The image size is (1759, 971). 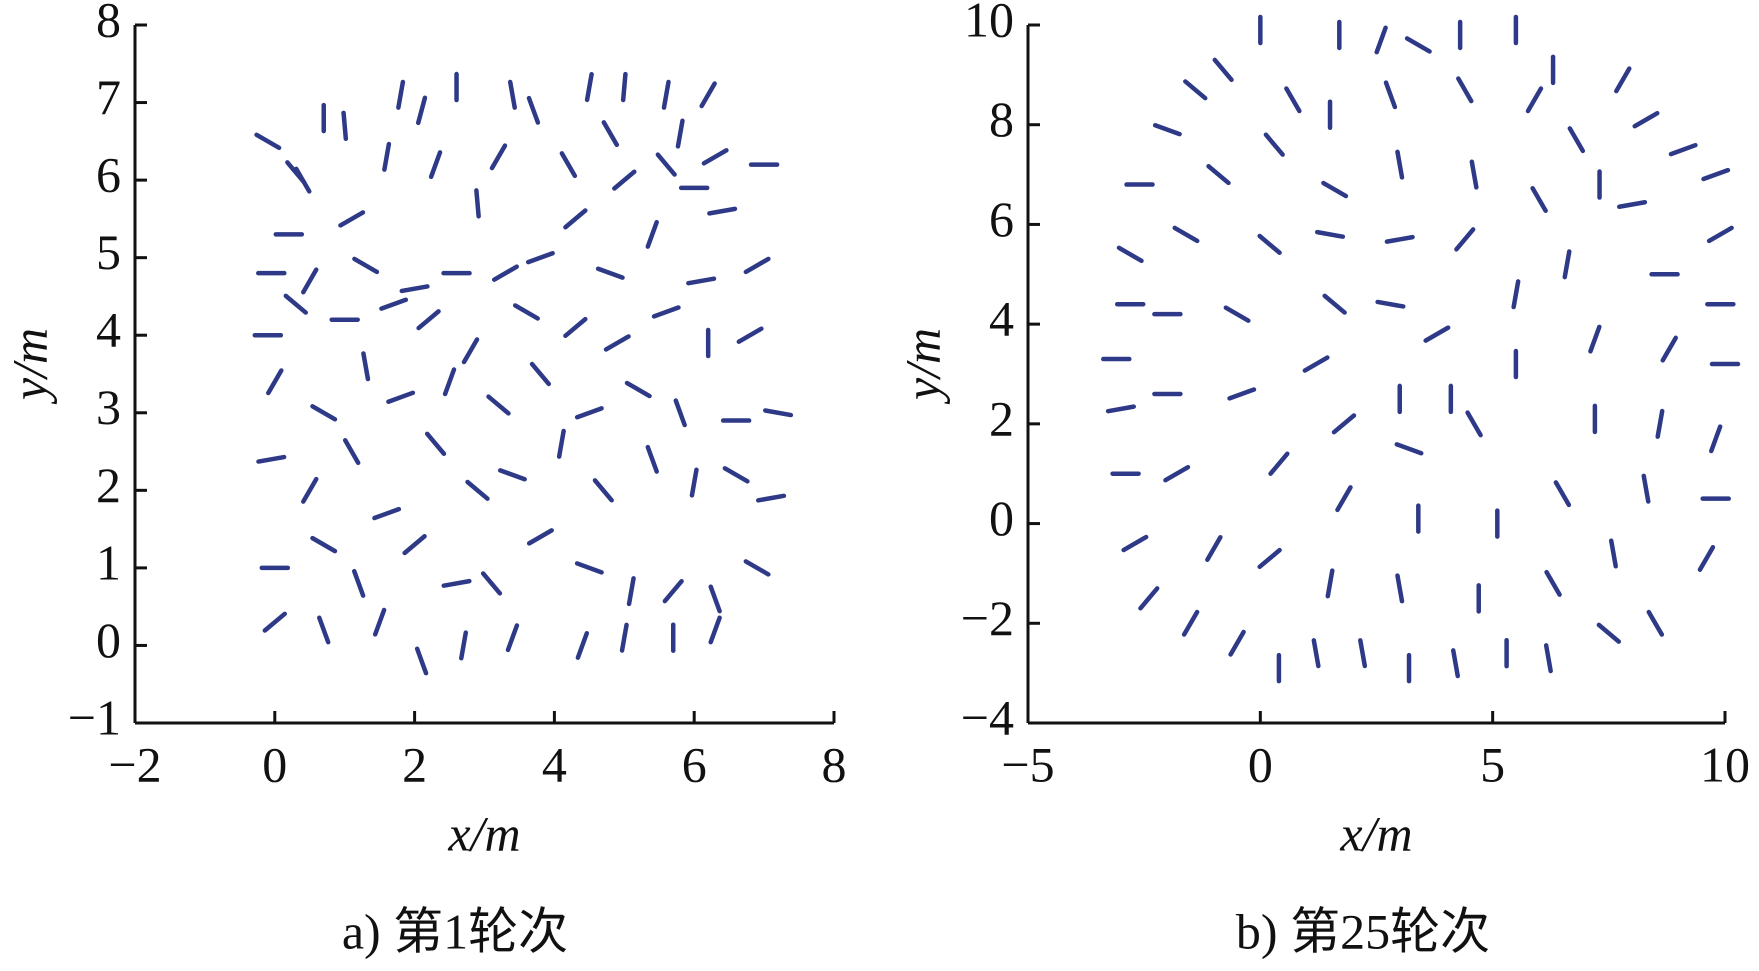 I want to click on x-tick-label: 4, so click(x=554, y=764).